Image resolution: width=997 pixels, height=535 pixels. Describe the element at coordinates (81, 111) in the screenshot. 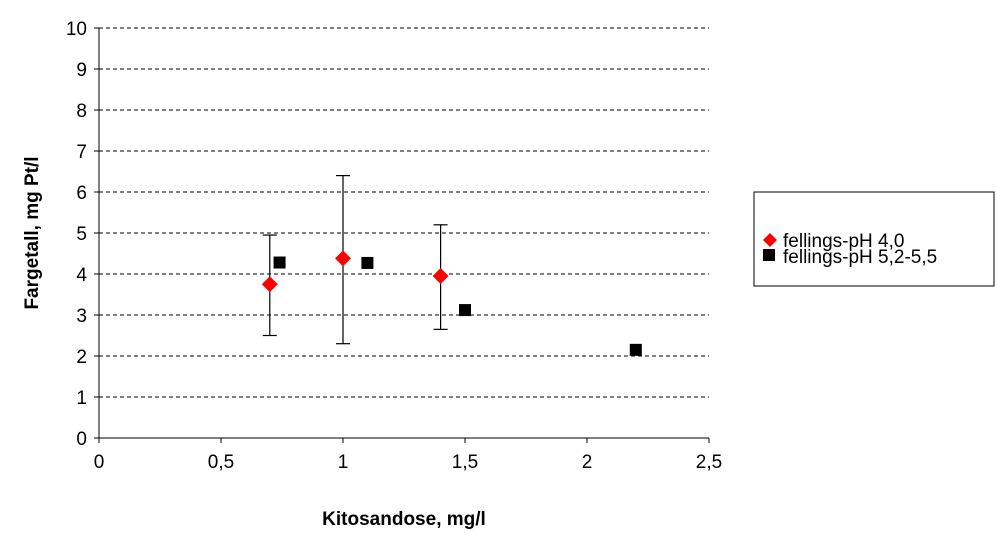

I see `y-tick-label-8: 8` at that location.